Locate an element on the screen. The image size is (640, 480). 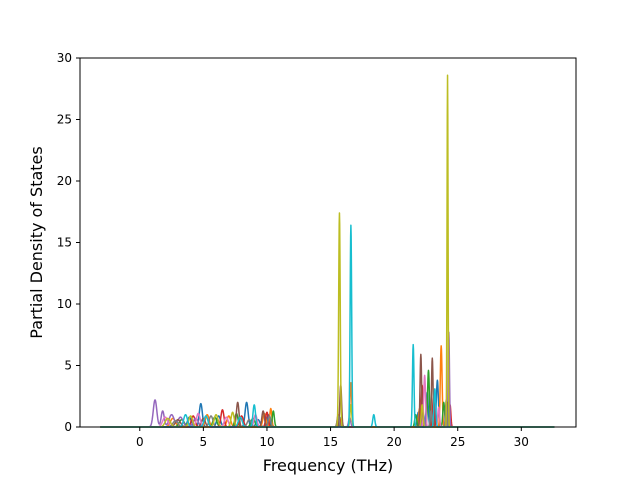
y-tick-label: 10 is located at coordinates (64, 304).